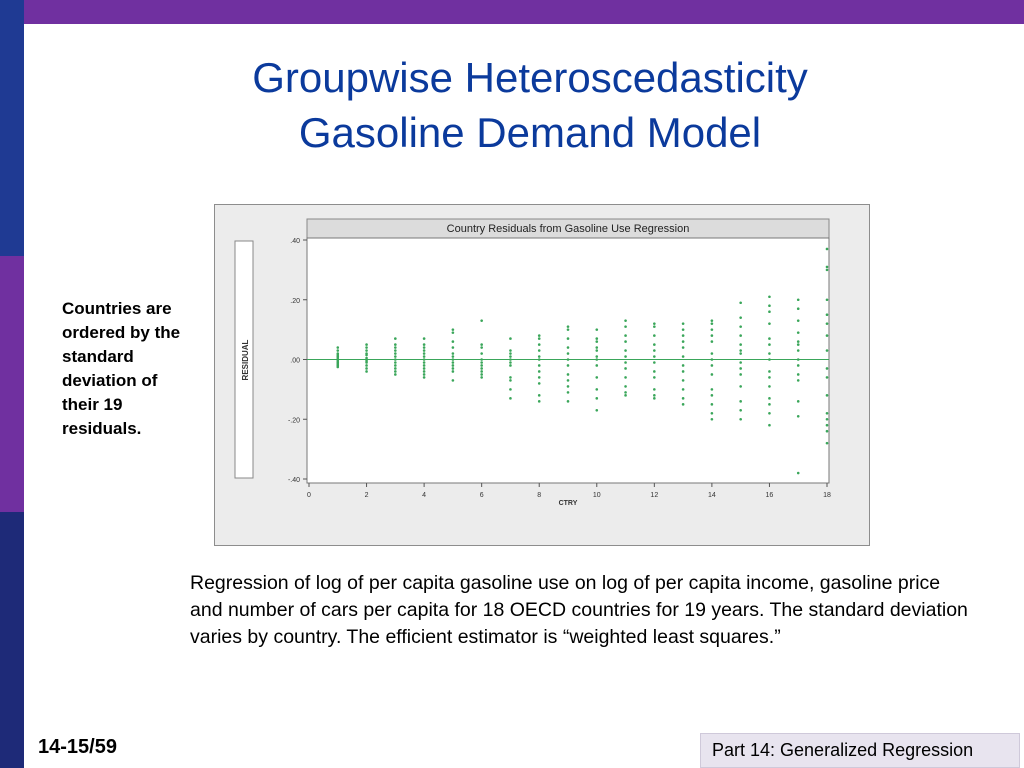 Image resolution: width=1024 pixels, height=768 pixels. I want to click on x-axis-label: CTRY, so click(568, 503).